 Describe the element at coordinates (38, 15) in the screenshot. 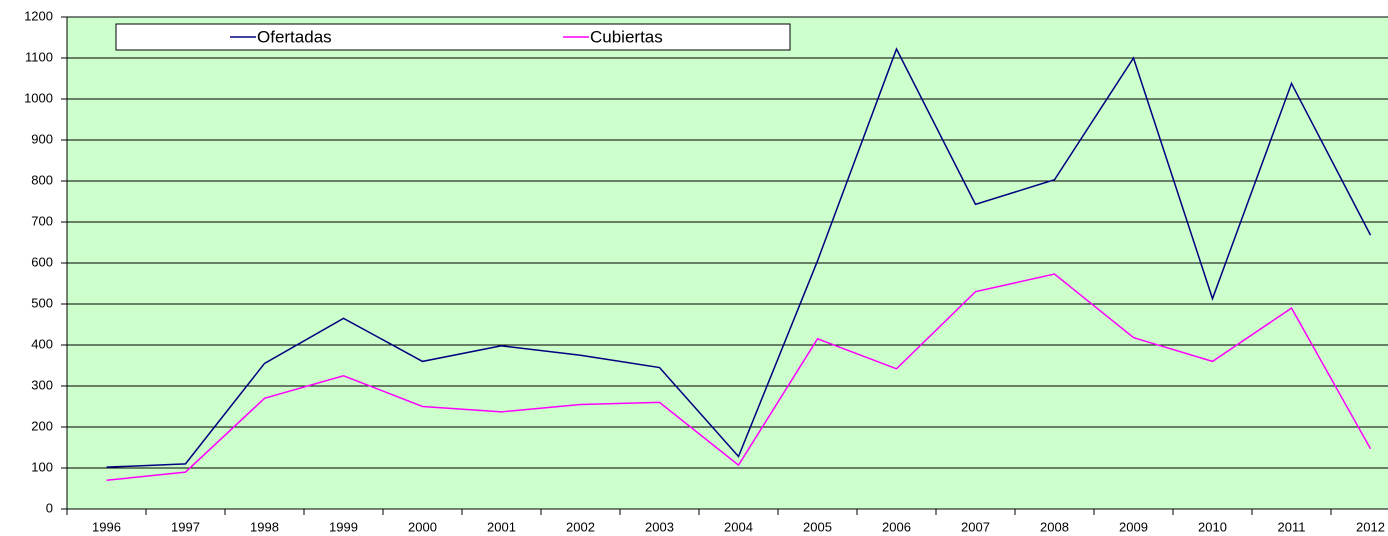

I see `y-tick-label: 1200` at that location.